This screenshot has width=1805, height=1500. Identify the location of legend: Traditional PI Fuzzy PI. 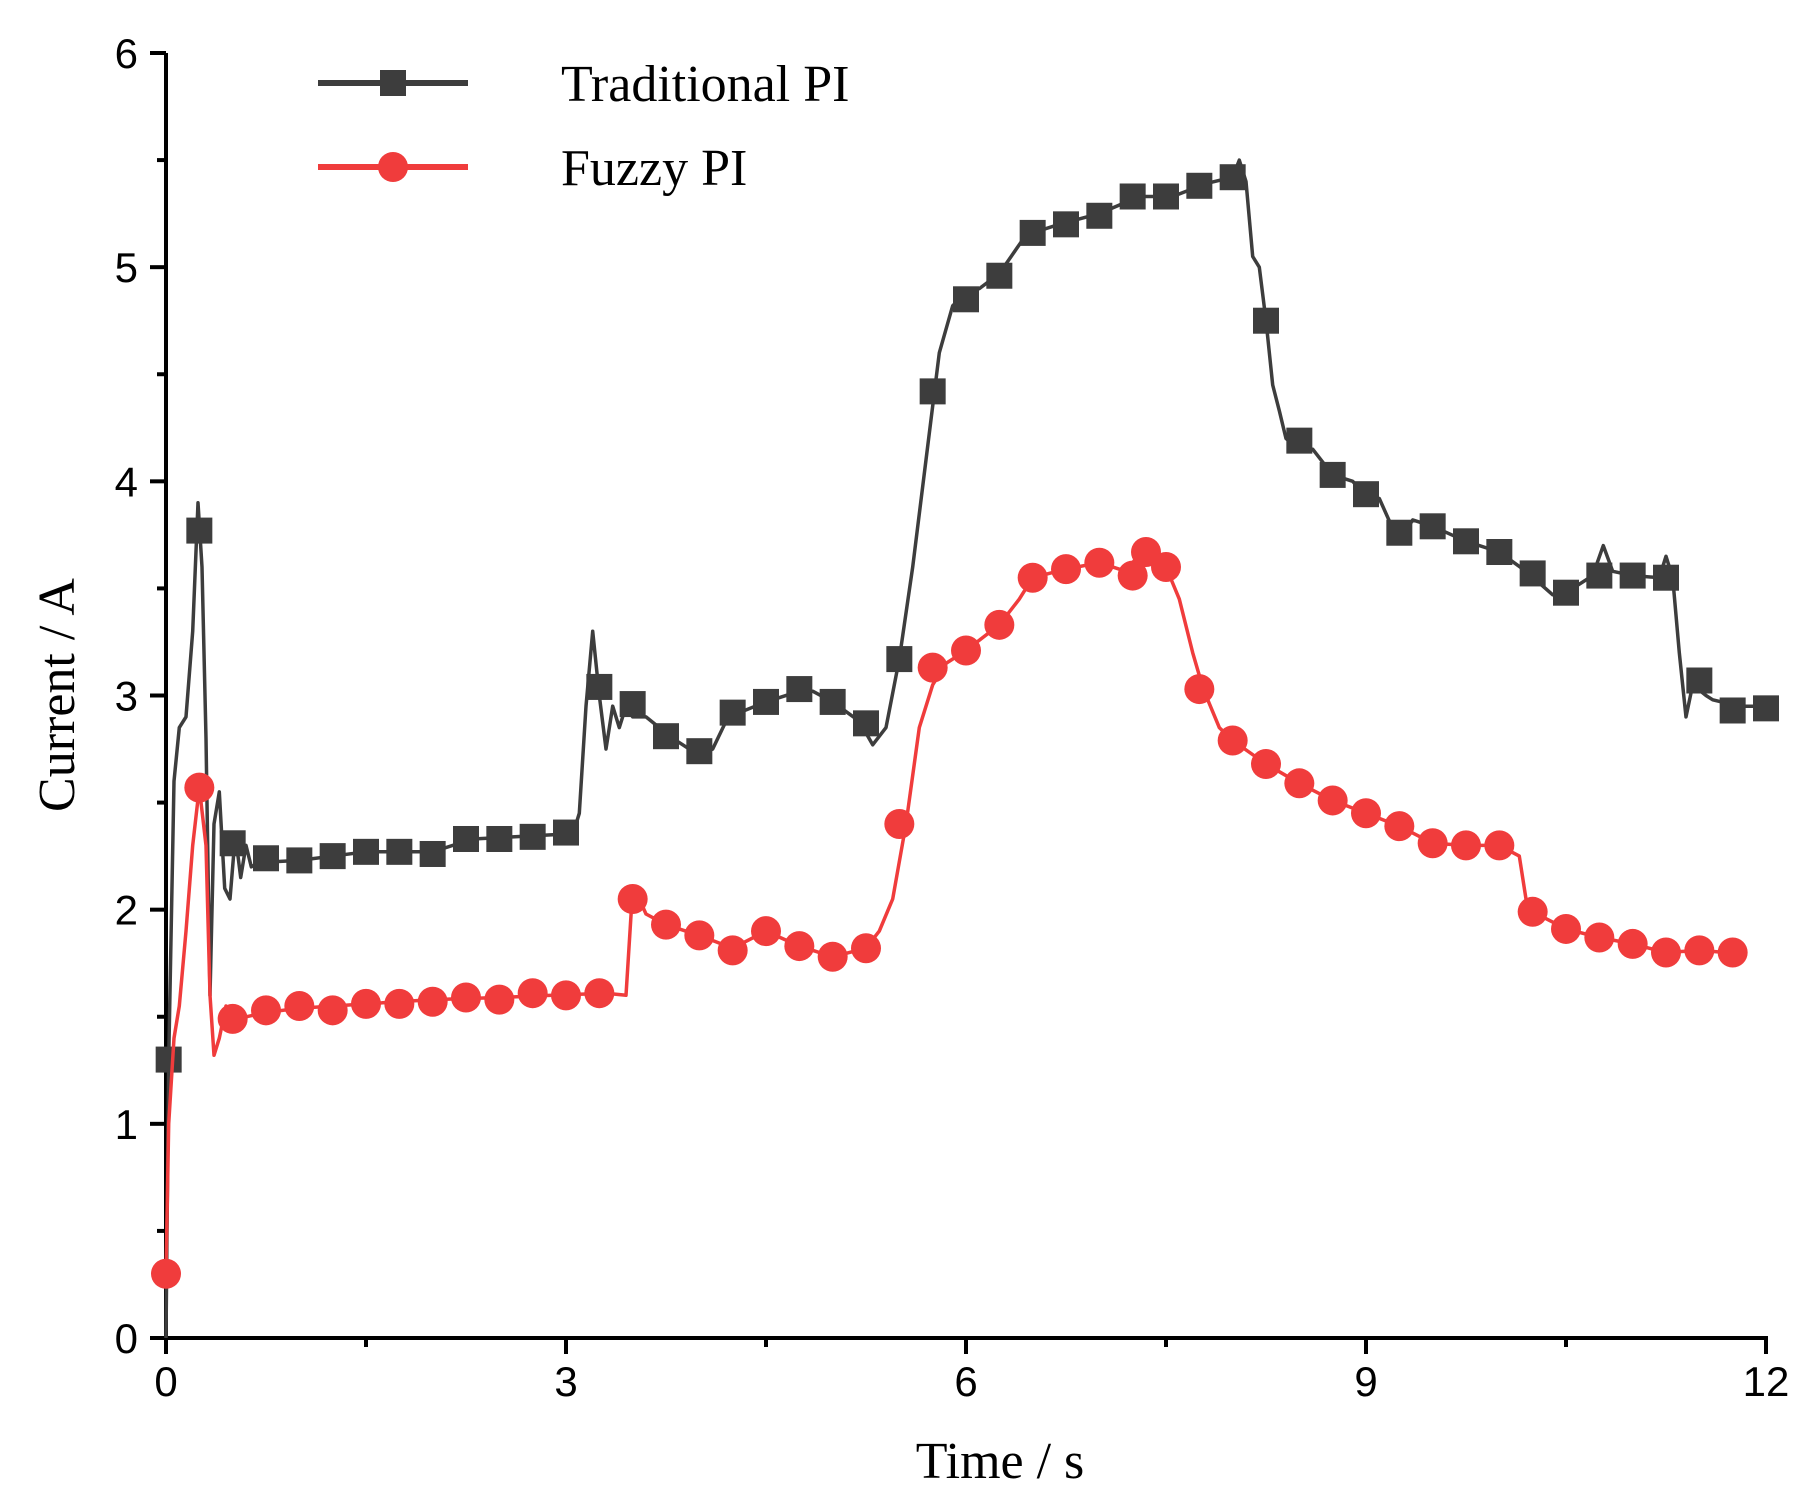
(583, 126).